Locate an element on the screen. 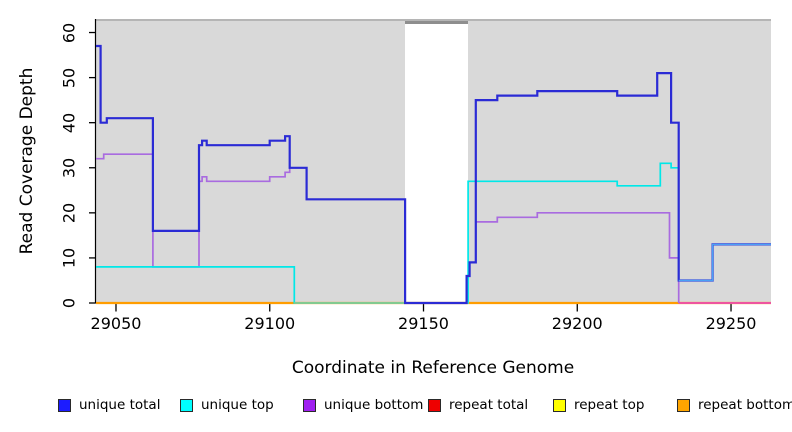  legend-item-unique-top: unique top is located at coordinates (227, 405).